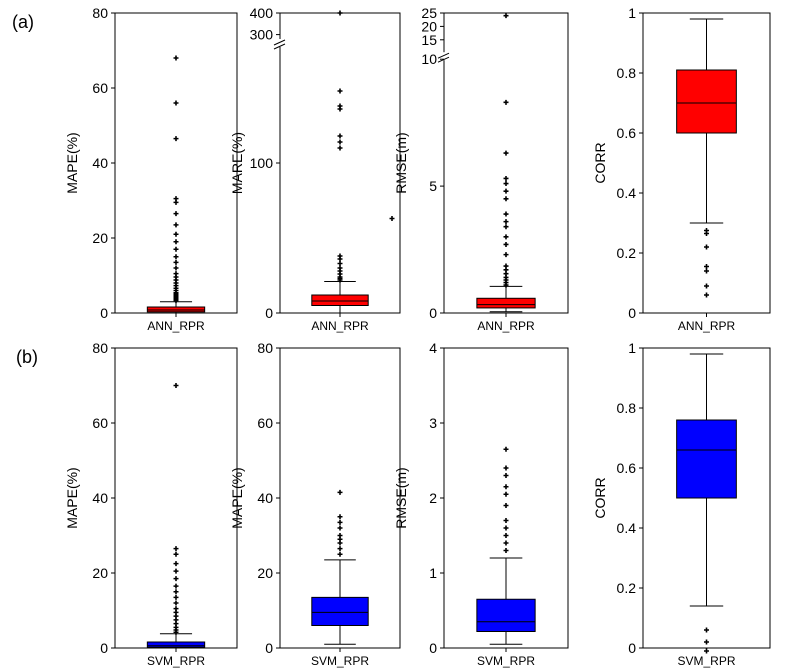 Image resolution: width=800 pixels, height=671 pixels. What do you see at coordinates (27, 357) in the screenshot?
I see `row-label-b: (b)` at bounding box center [27, 357].